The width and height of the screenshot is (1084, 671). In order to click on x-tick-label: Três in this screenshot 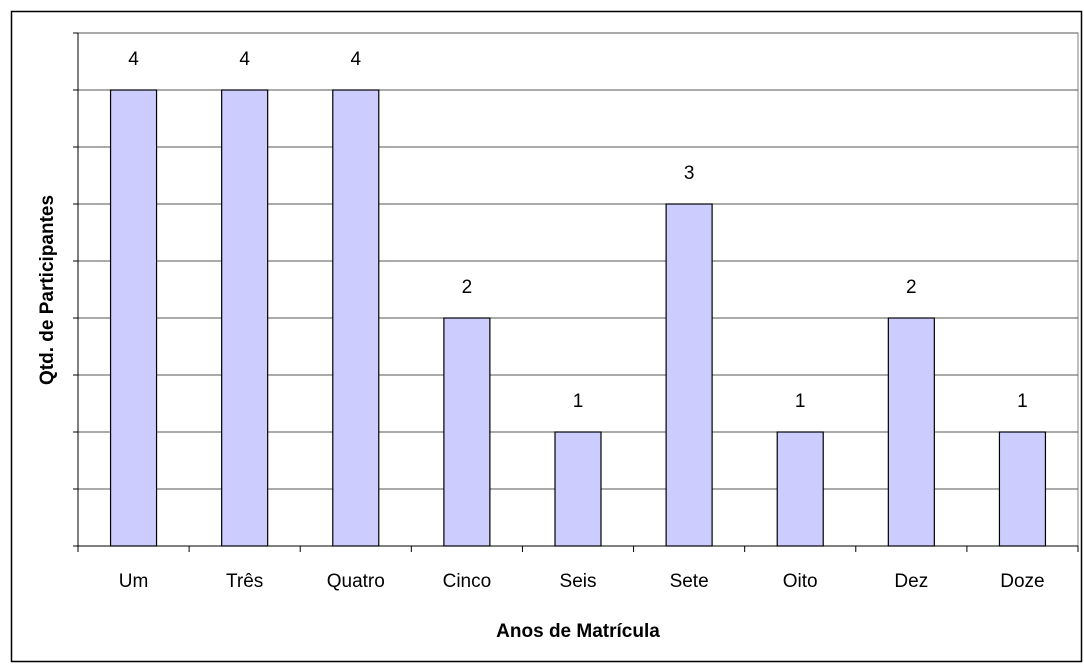, I will do `click(244, 581)`.